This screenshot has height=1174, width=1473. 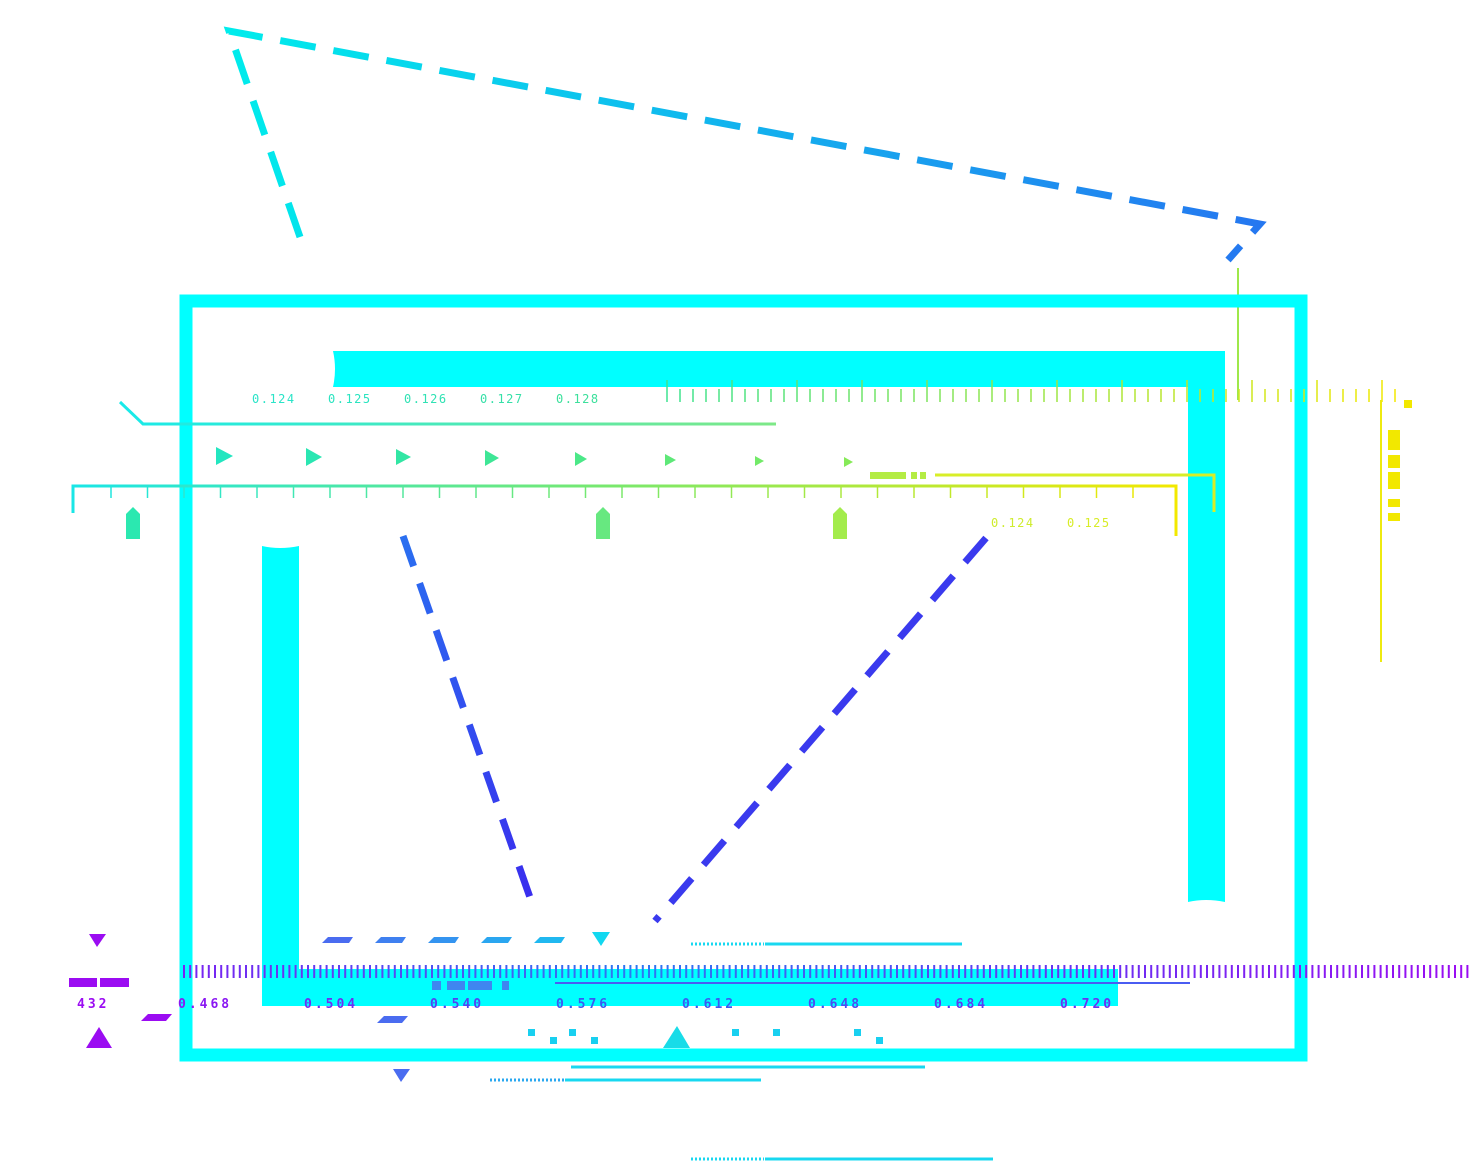 I want to click on middle-ruler-bracket, so click(x=1075, y=492).